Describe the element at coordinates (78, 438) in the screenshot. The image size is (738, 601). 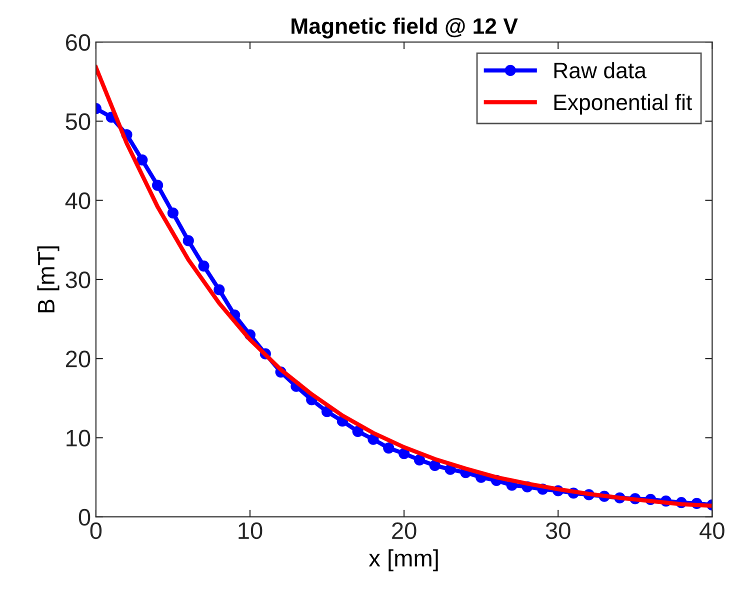
I see `y-tick-label: 10` at that location.